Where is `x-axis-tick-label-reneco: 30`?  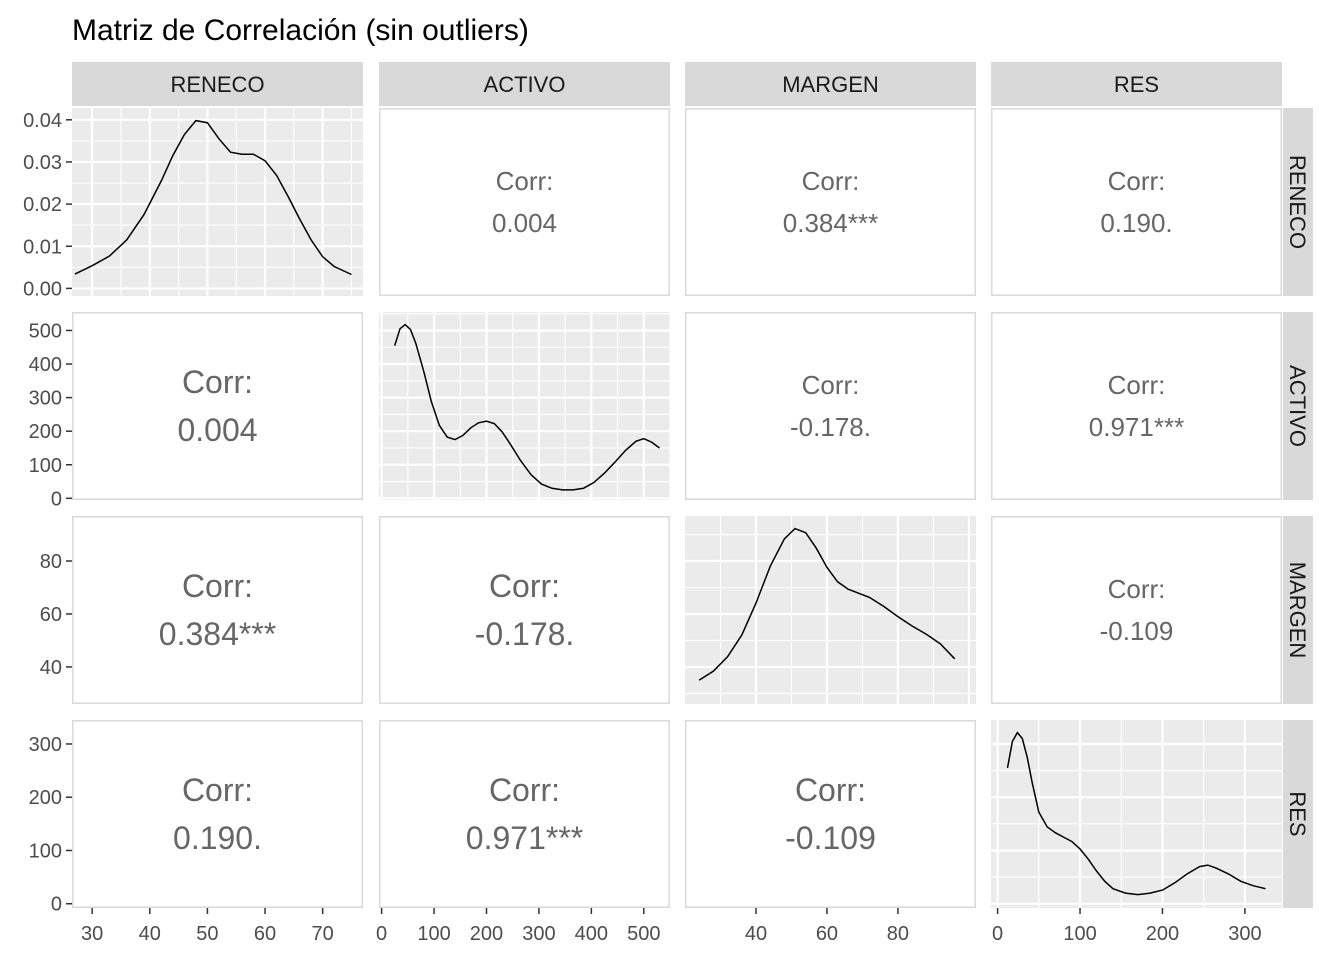 x-axis-tick-label-reneco: 30 is located at coordinates (92, 934).